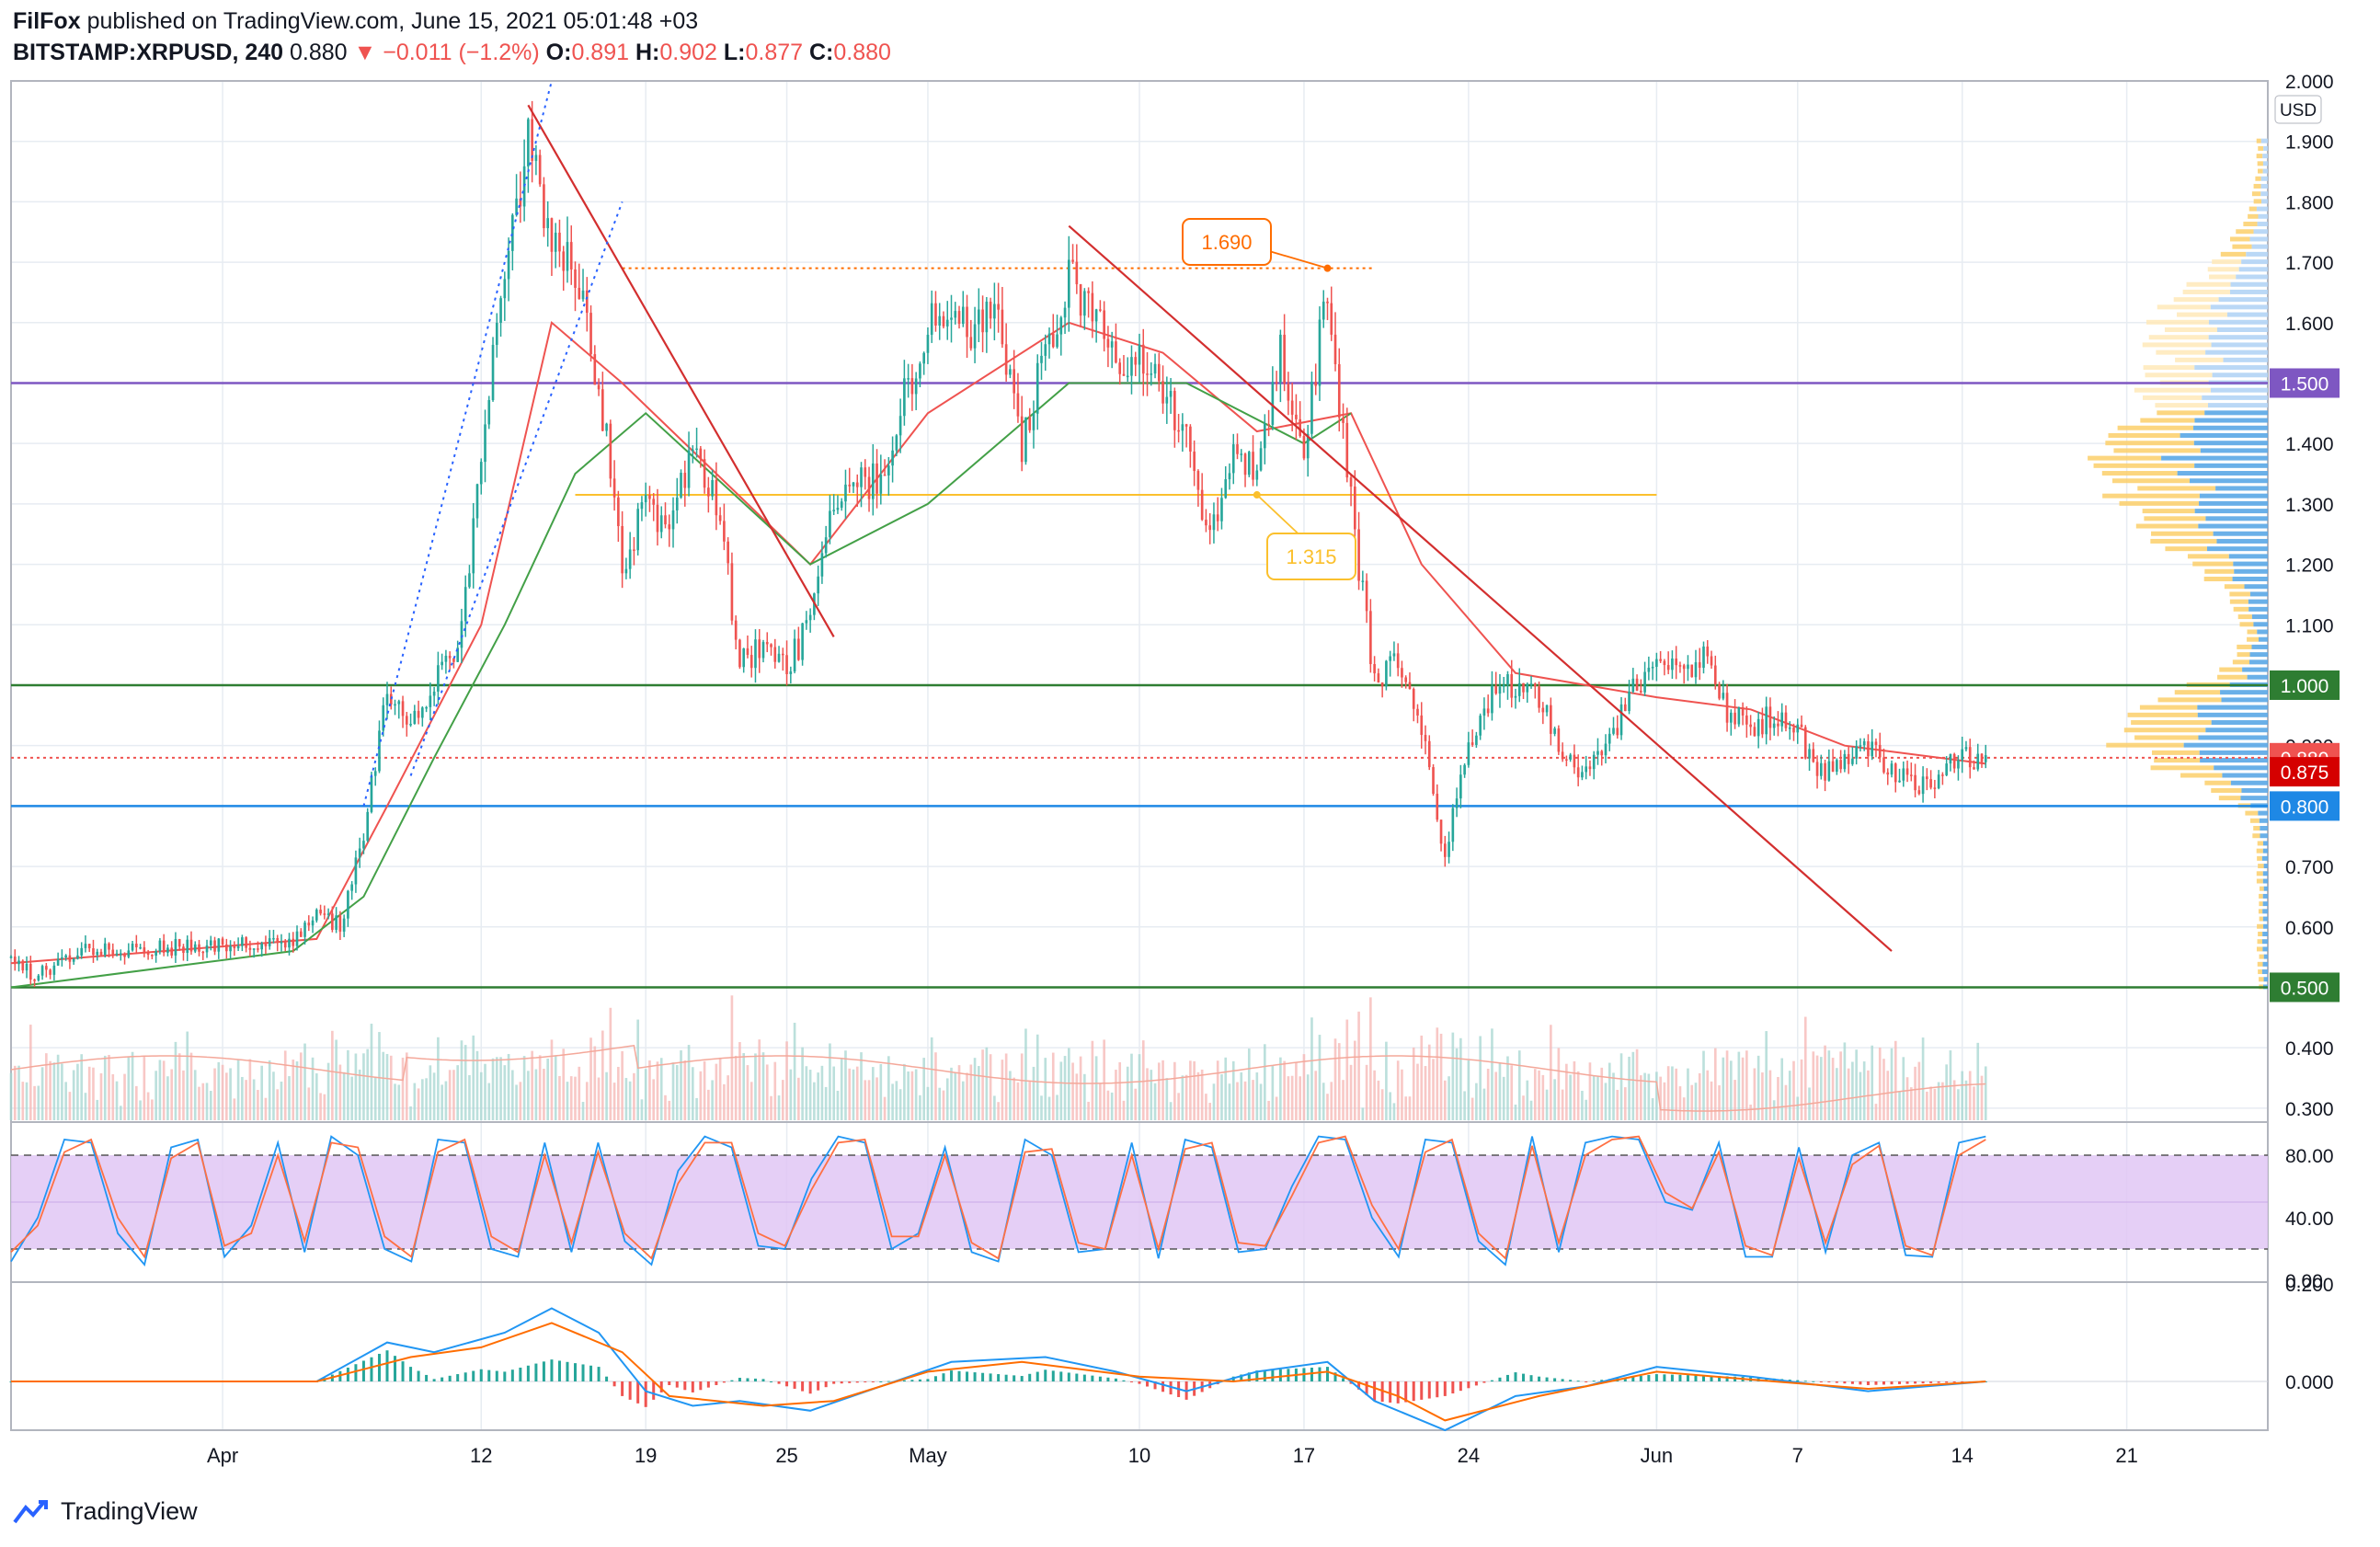 The height and width of the screenshot is (1547, 2380). Describe the element at coordinates (264, 52) in the screenshot. I see `interval: 240` at that location.